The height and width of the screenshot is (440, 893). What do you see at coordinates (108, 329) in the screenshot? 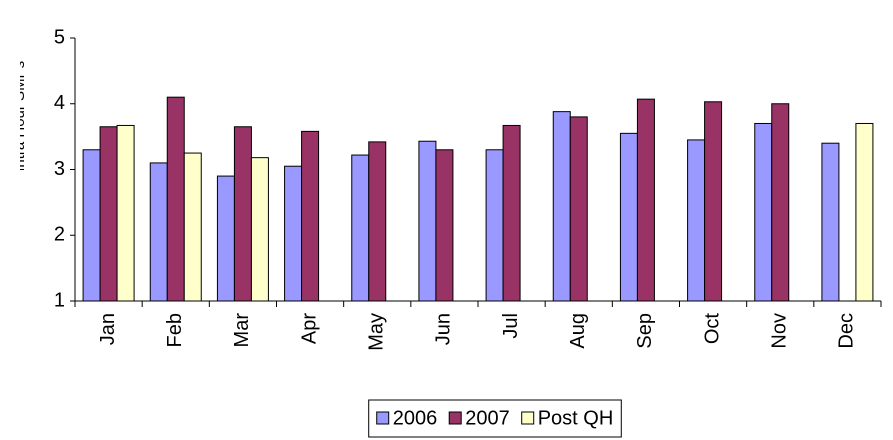
I see `x-tick-label: Jan` at bounding box center [108, 329].